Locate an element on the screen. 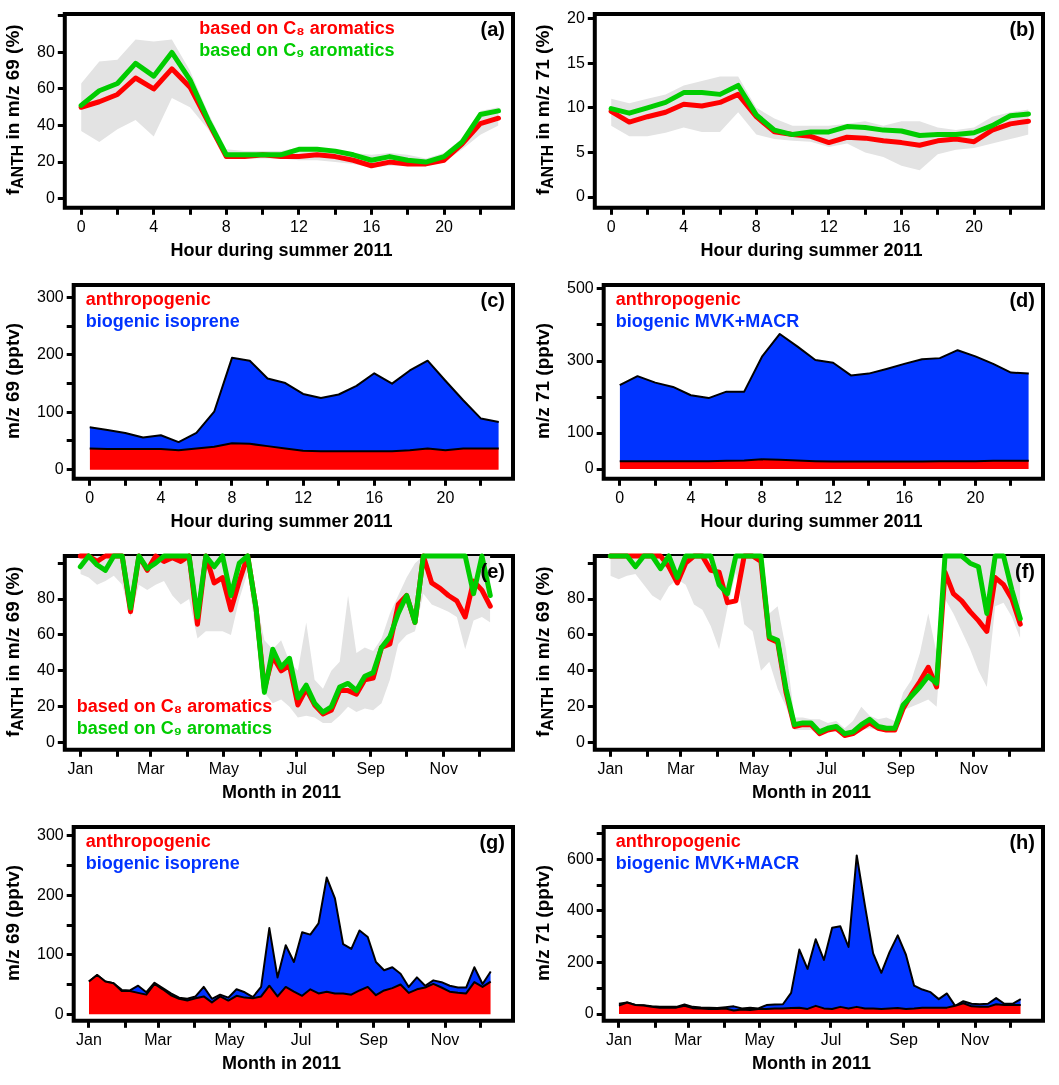  y-tick-label: 500 is located at coordinates (580, 288).